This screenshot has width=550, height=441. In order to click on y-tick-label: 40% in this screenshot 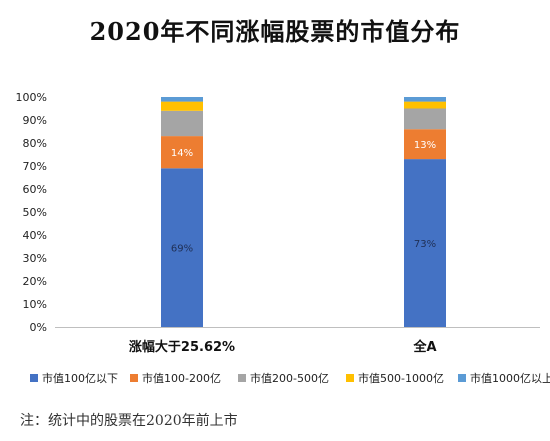, I will do `click(35, 235)`.